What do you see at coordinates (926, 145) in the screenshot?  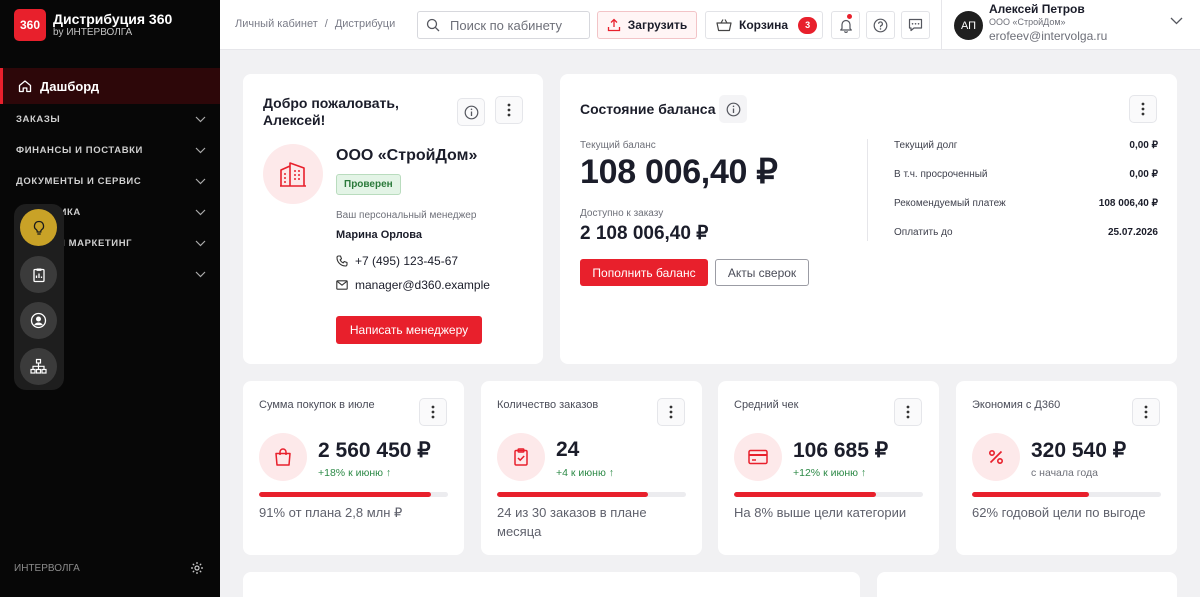 I see `balance-row-label: Текущий долг` at bounding box center [926, 145].